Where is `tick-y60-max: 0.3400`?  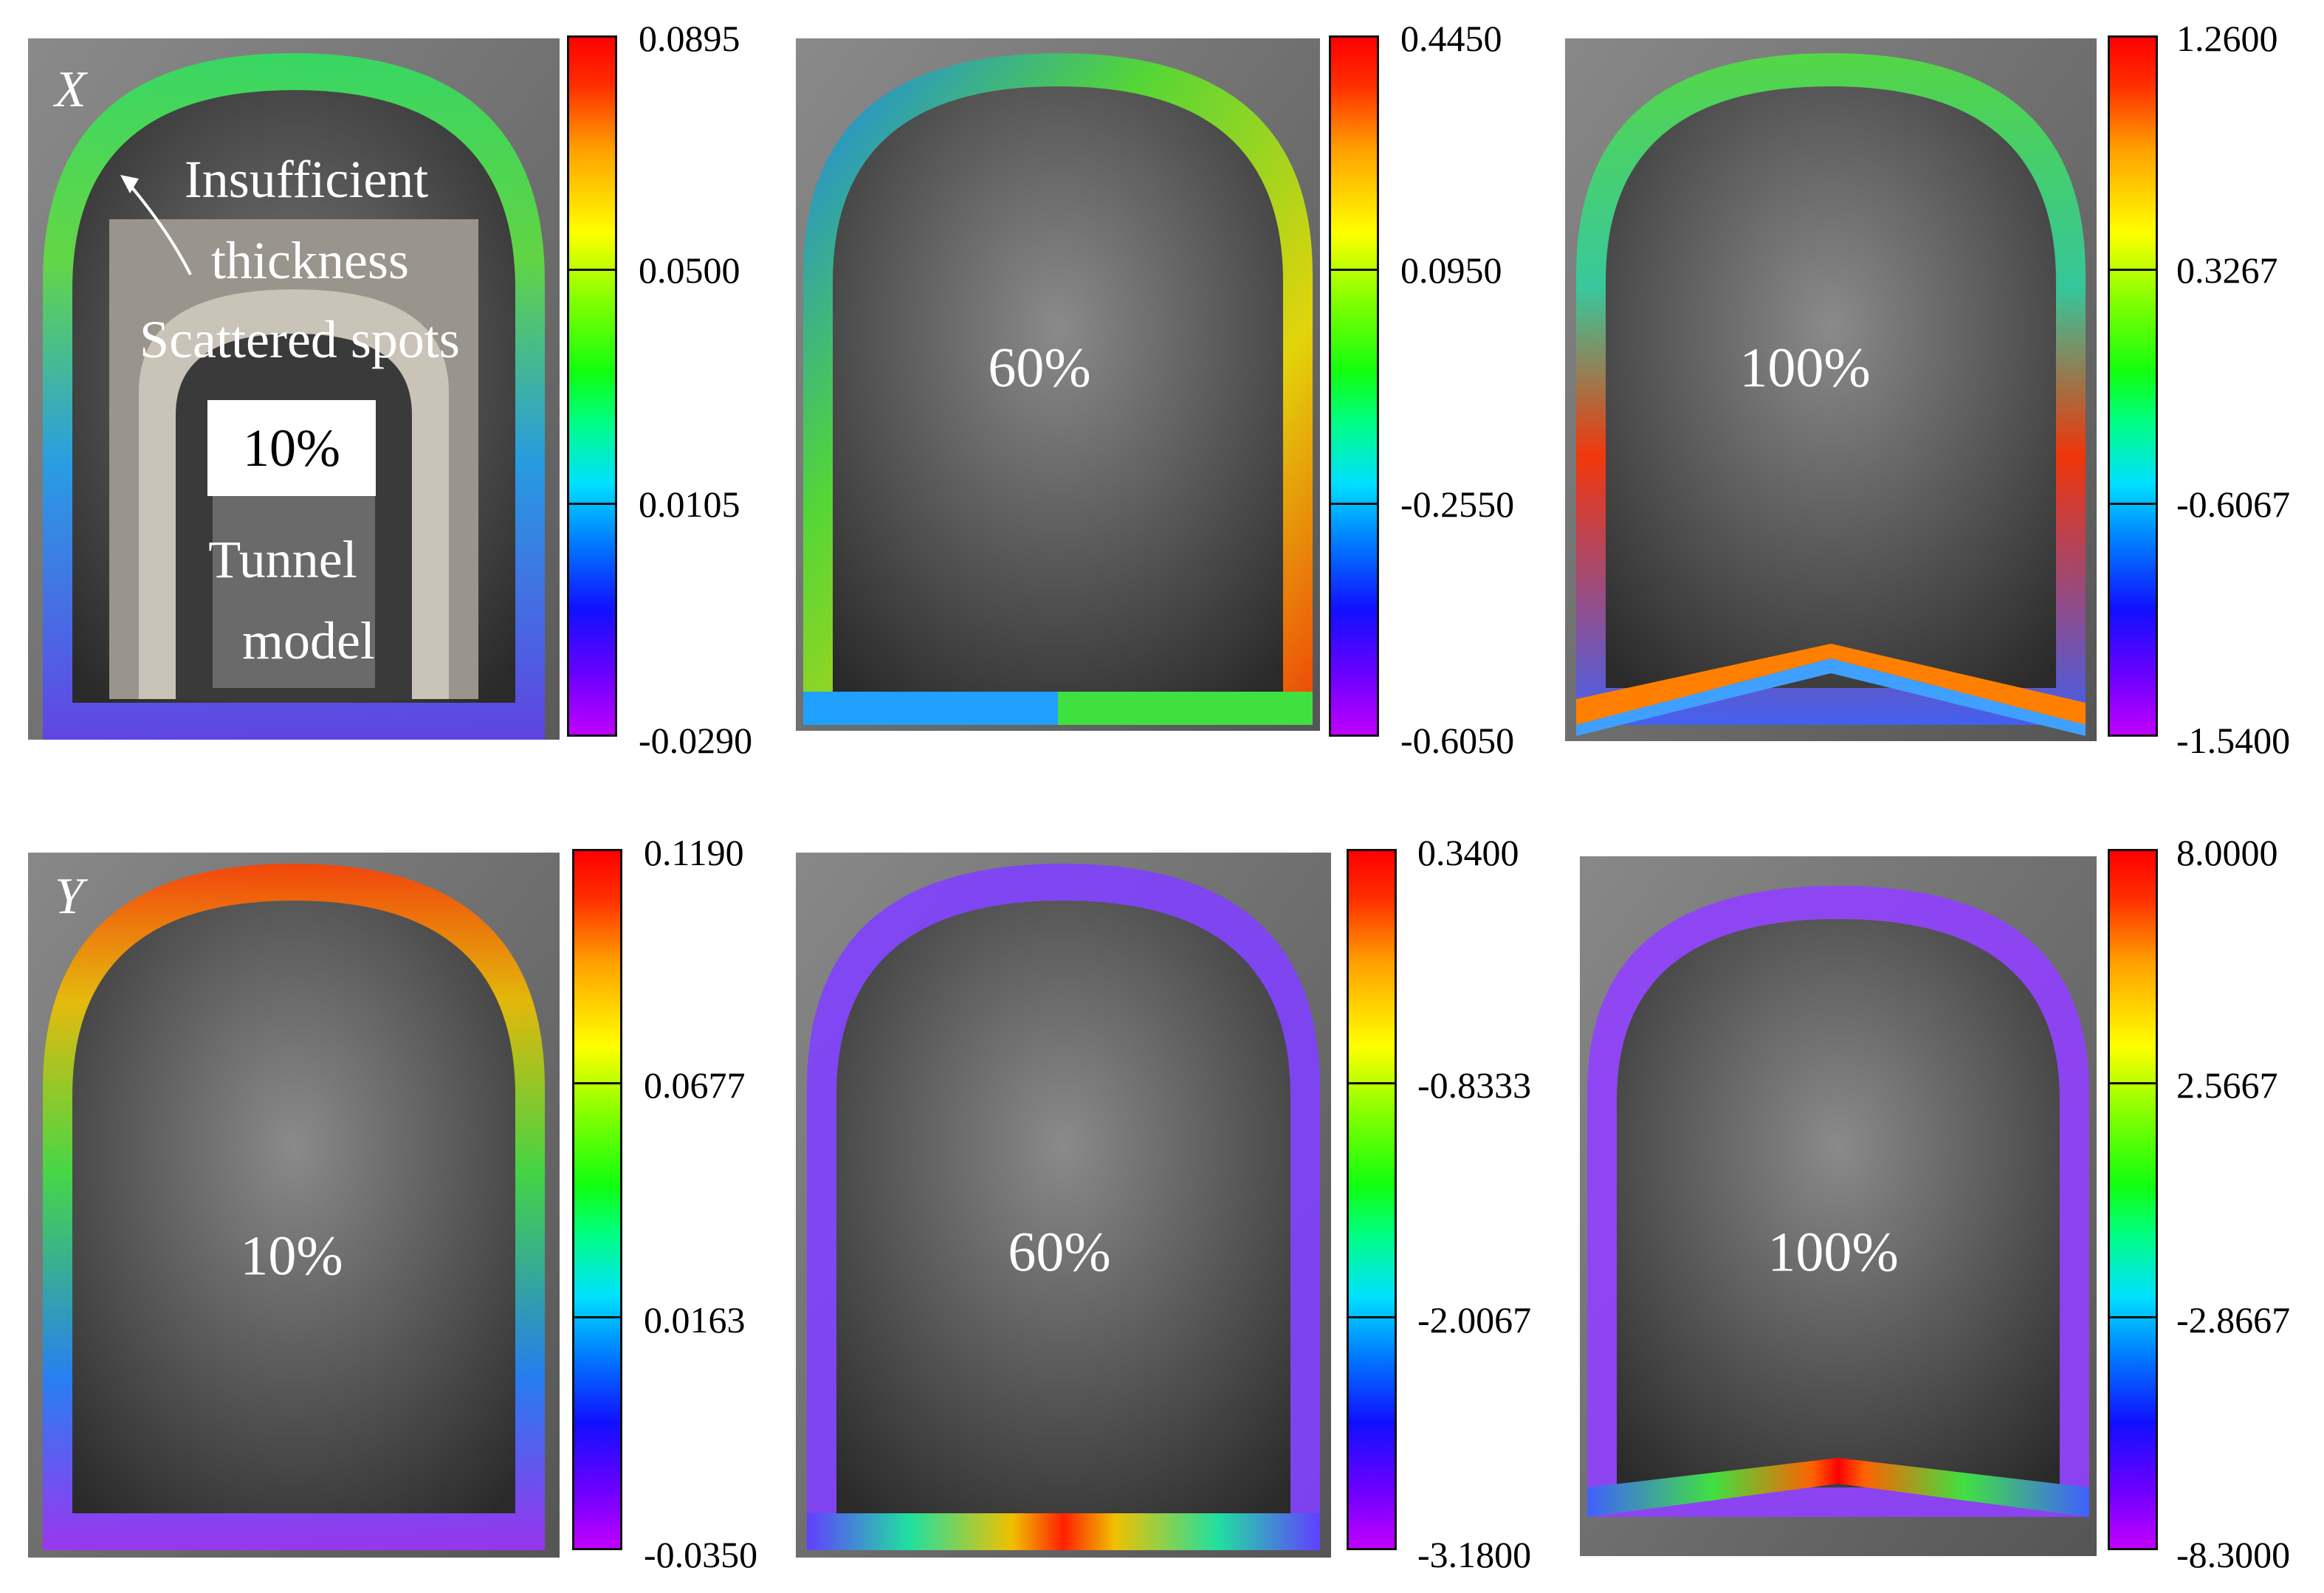
tick-y60-max: 0.3400 is located at coordinates (1468, 852).